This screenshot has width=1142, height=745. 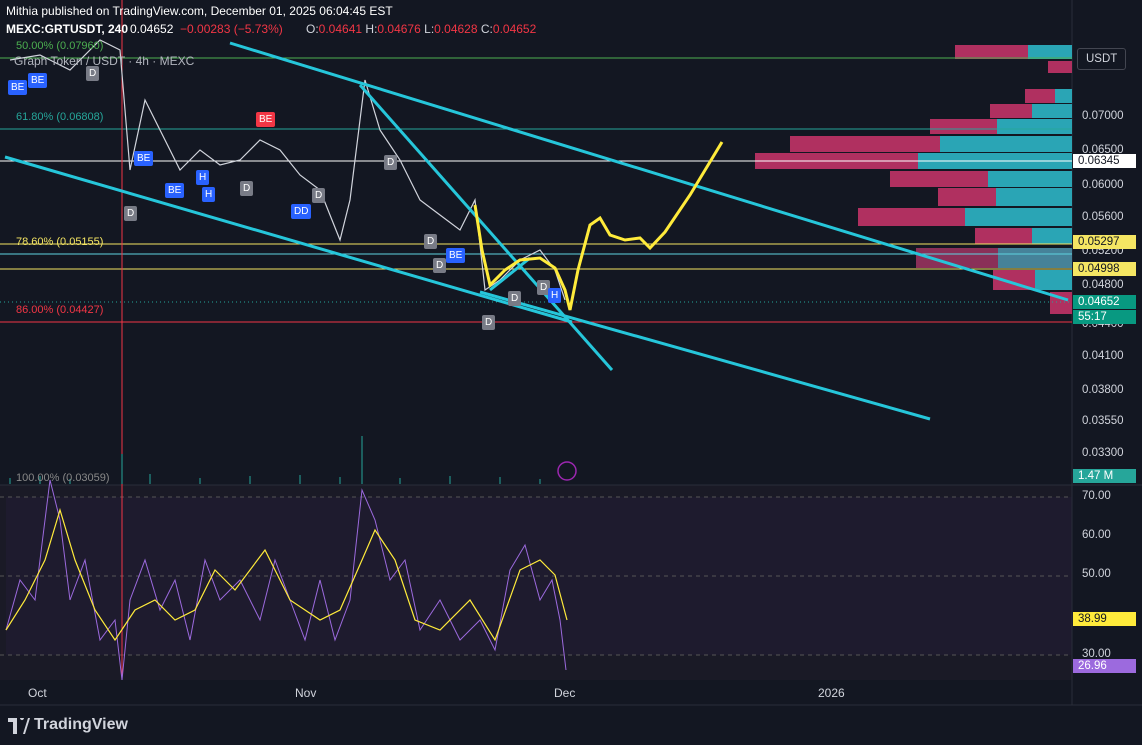 What do you see at coordinates (598, 226) in the screenshot?
I see `drawn-path` at bounding box center [598, 226].